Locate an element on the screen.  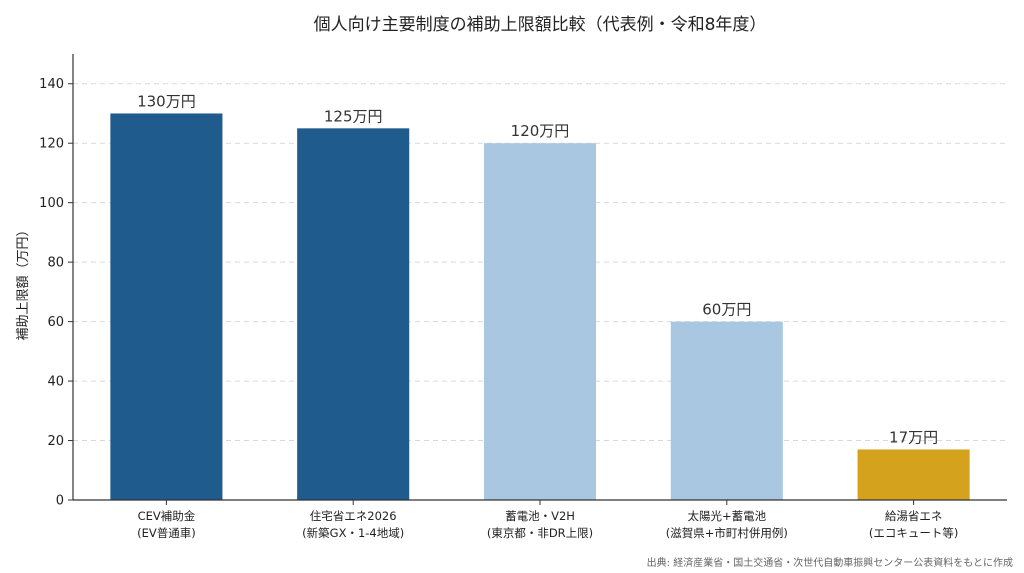
y-tick-label: 80 is located at coordinates (55, 263).